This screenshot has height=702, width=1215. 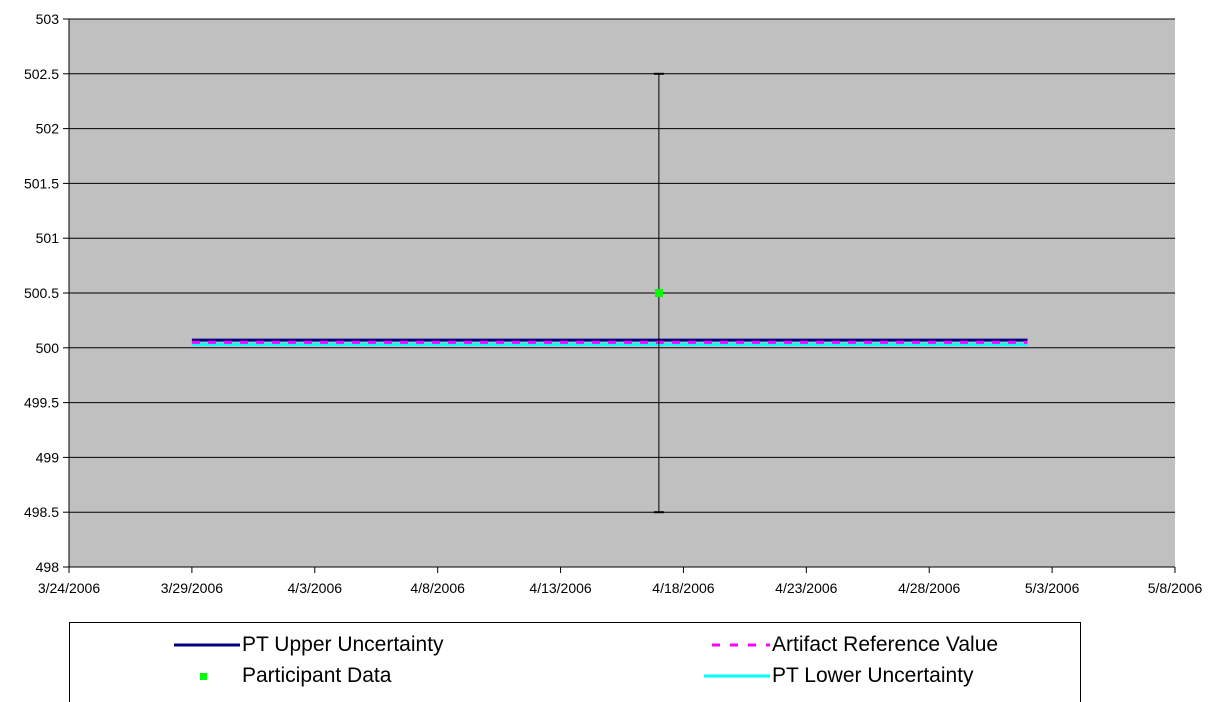 I want to click on legend-swatch-dashed, so click(x=741, y=645).